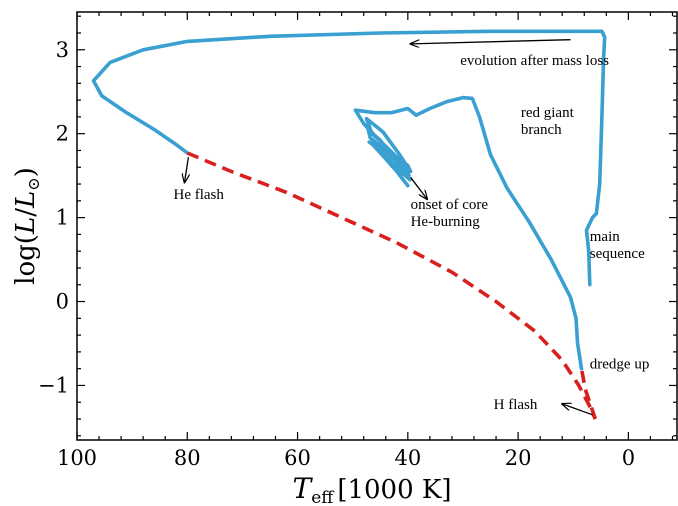 This screenshot has height=506, width=678. I want to click on annotation-line: sequence, so click(617, 254).